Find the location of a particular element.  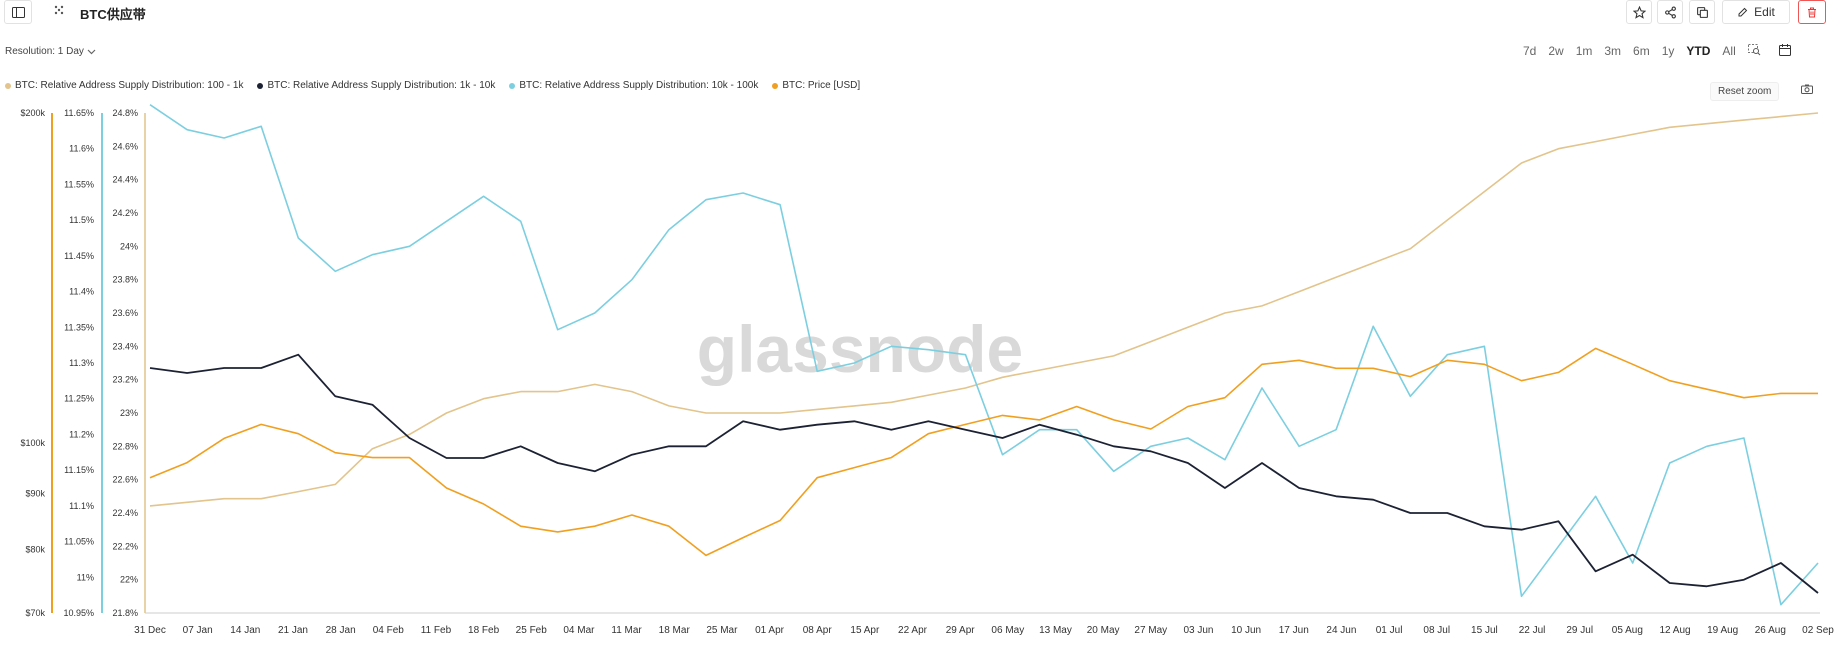

sidebar-toggle-icon is located at coordinates (18, 12).